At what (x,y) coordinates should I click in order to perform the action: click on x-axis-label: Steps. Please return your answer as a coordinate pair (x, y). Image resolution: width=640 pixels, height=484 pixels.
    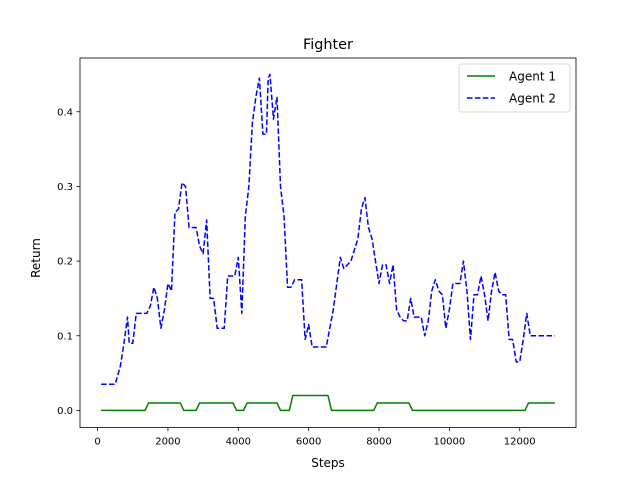
    Looking at the image, I should click on (328, 463).